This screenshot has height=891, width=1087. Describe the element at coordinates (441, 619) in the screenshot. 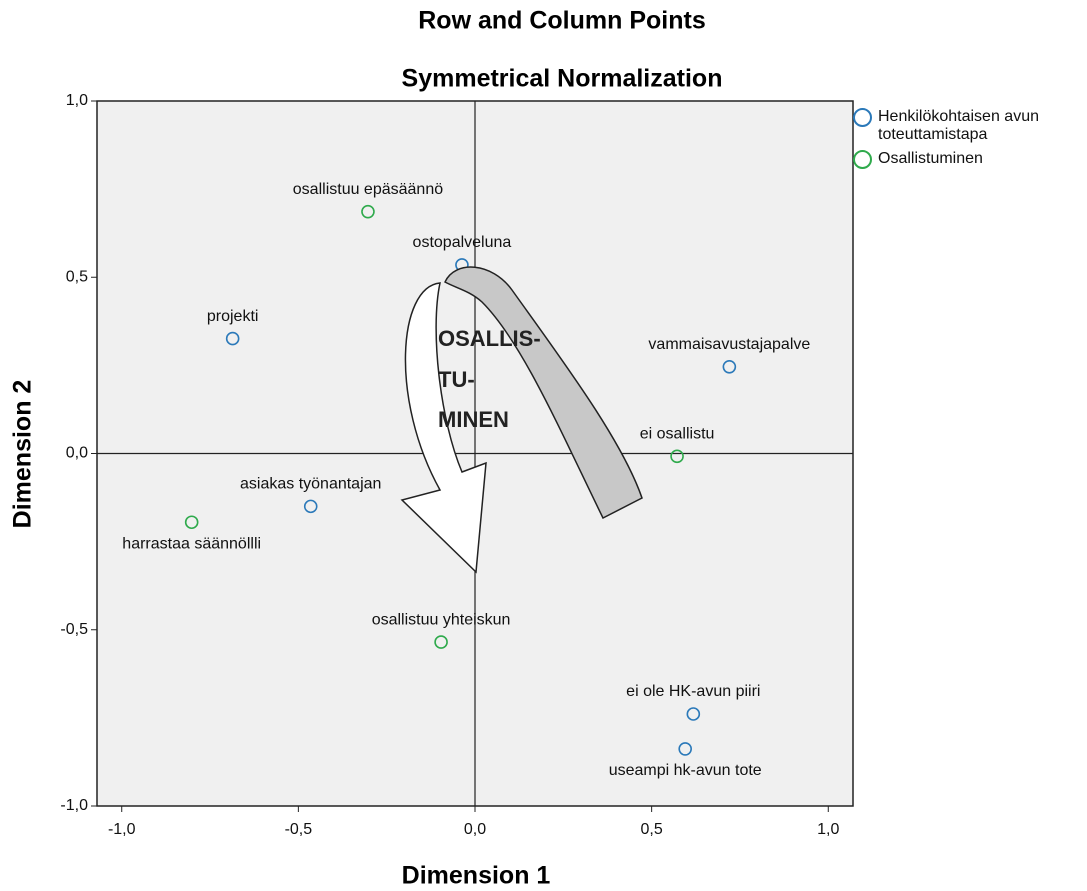

I see `point-label: osallistuu yhteiskun` at that location.